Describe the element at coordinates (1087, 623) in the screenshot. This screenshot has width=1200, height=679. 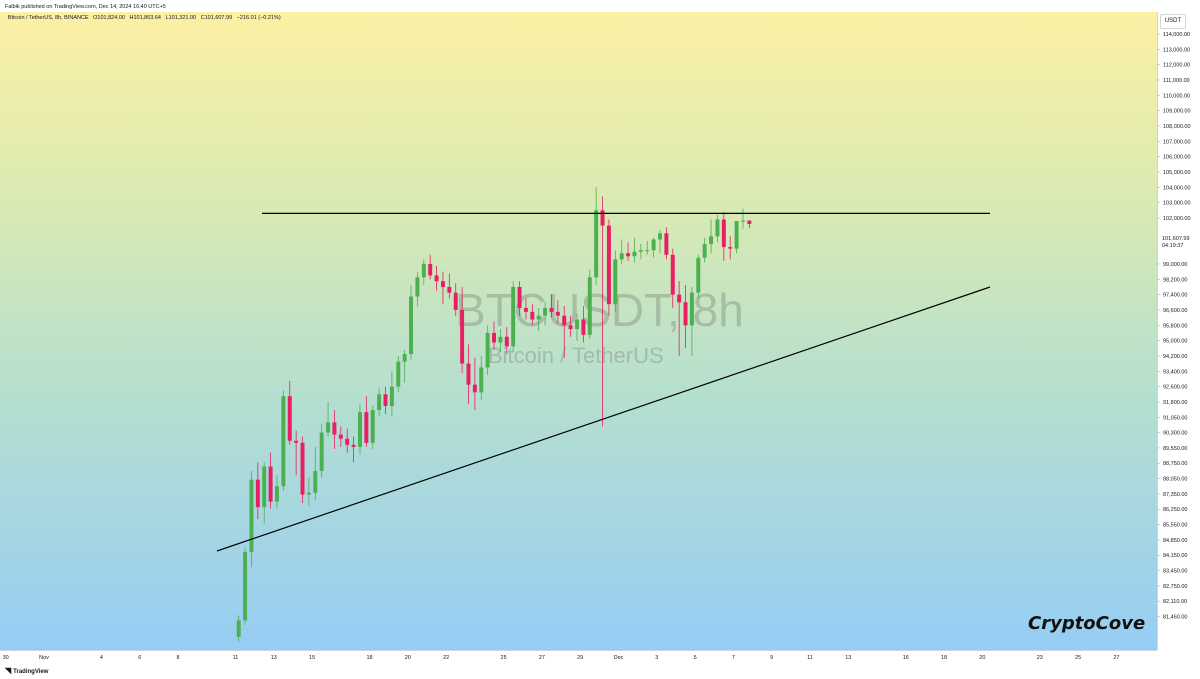
I see `brand-label: CryptoCove` at that location.